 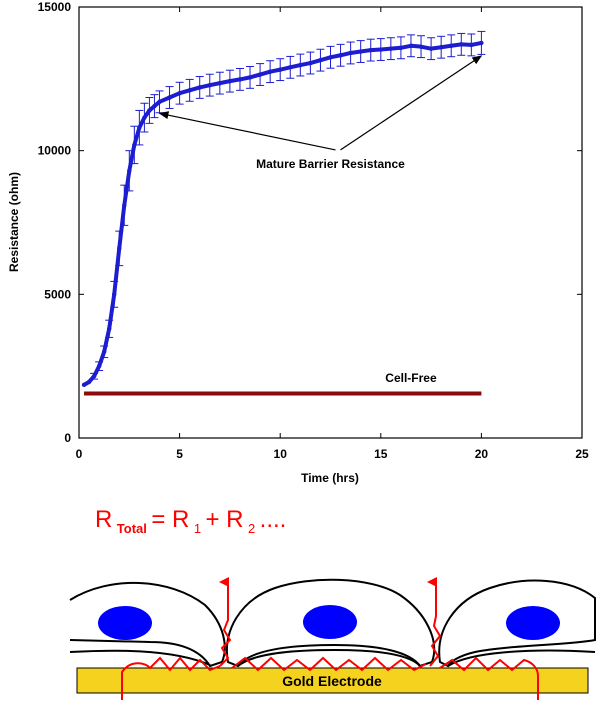 I want to click on nucleus-left, so click(x=125, y=623).